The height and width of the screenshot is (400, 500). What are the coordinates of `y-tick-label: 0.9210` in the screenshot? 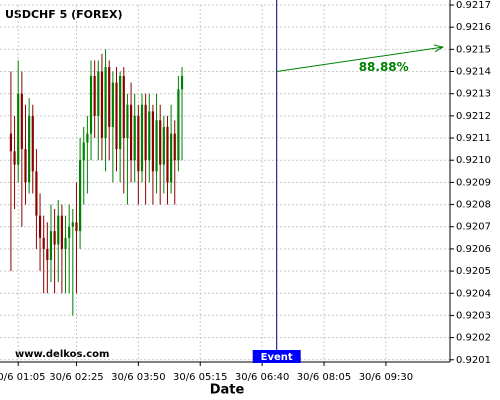 It's located at (473, 160).